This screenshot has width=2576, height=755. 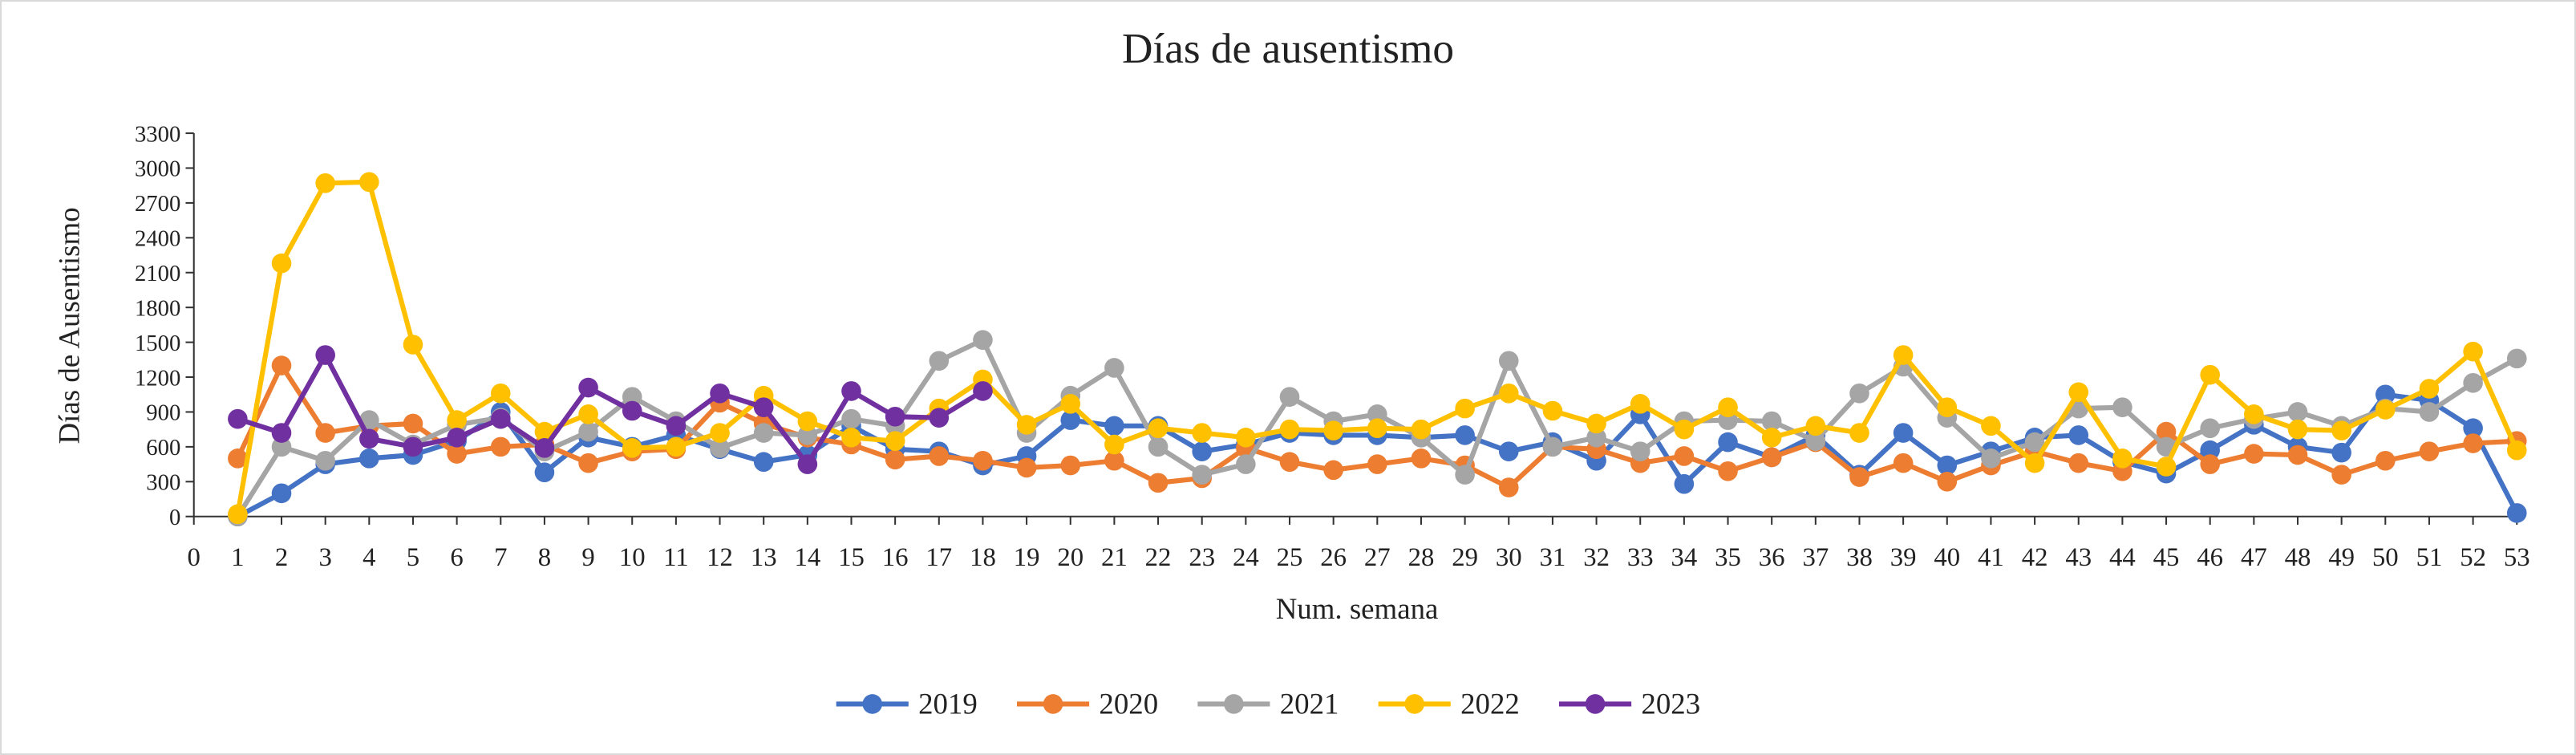 I want to click on x-tick-label: 3, so click(x=324, y=557).